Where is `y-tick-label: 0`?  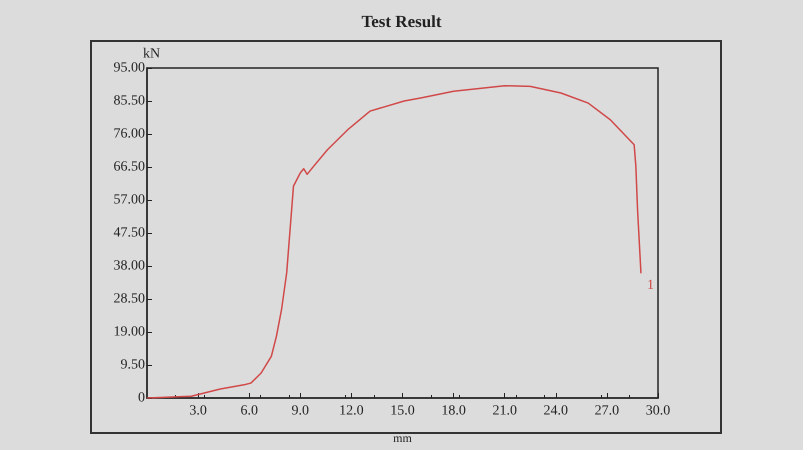 y-tick-label: 0 is located at coordinates (141, 398).